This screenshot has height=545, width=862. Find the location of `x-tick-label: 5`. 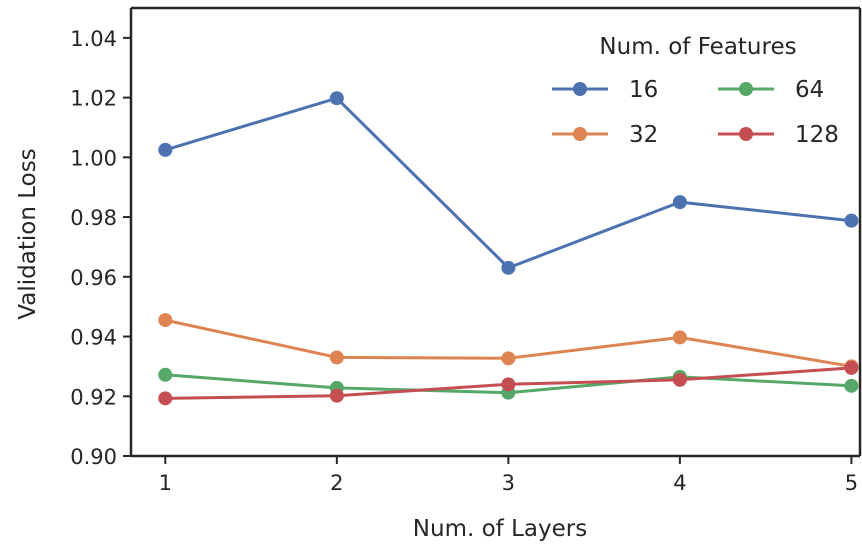

x-tick-label: 5 is located at coordinates (851, 483).